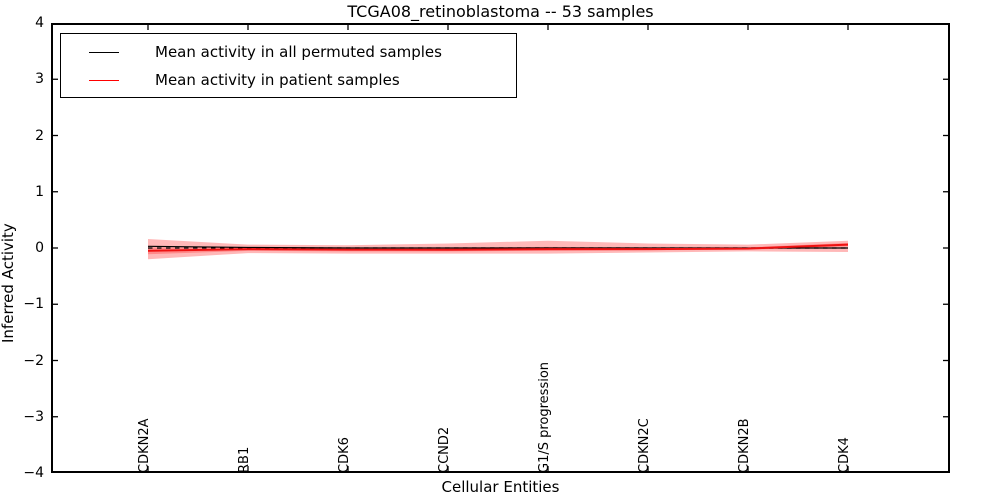  What do you see at coordinates (39, 191) in the screenshot?
I see `y-tick-label: 1` at bounding box center [39, 191].